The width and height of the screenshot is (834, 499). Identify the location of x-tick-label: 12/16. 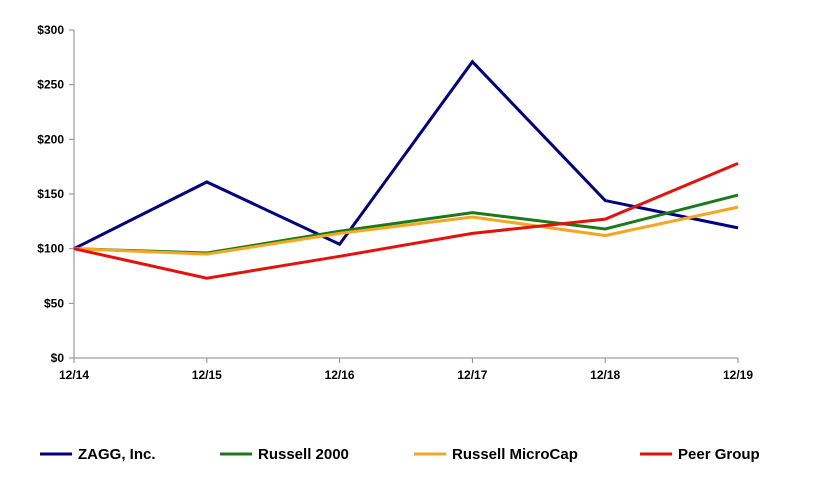
(340, 375).